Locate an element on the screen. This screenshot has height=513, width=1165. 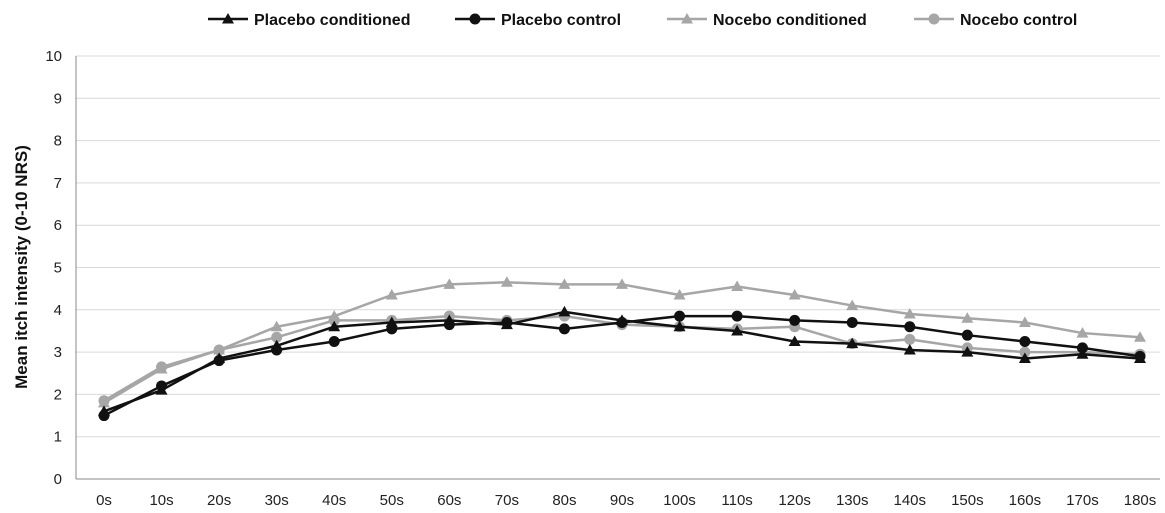
x-tick-label: 130s is located at coordinates (852, 500).